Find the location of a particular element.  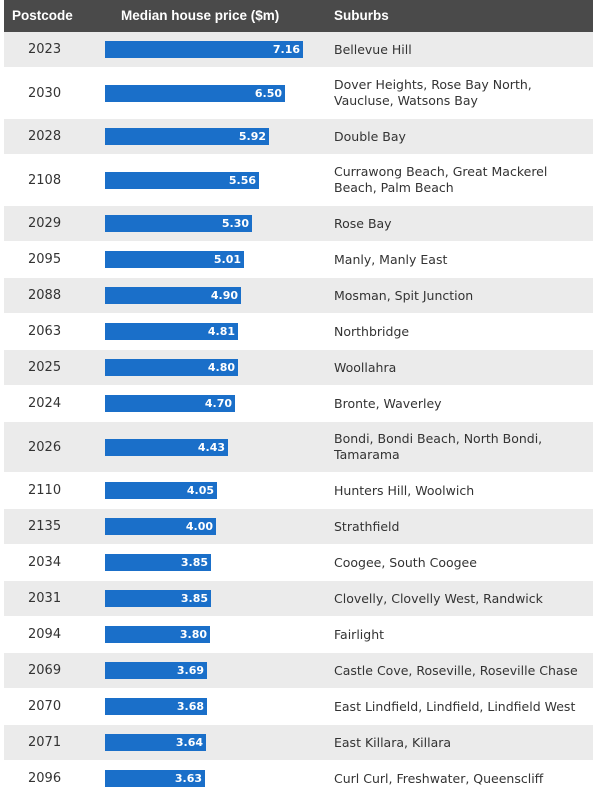

price-bar-label: 3.80 is located at coordinates (193, 634).